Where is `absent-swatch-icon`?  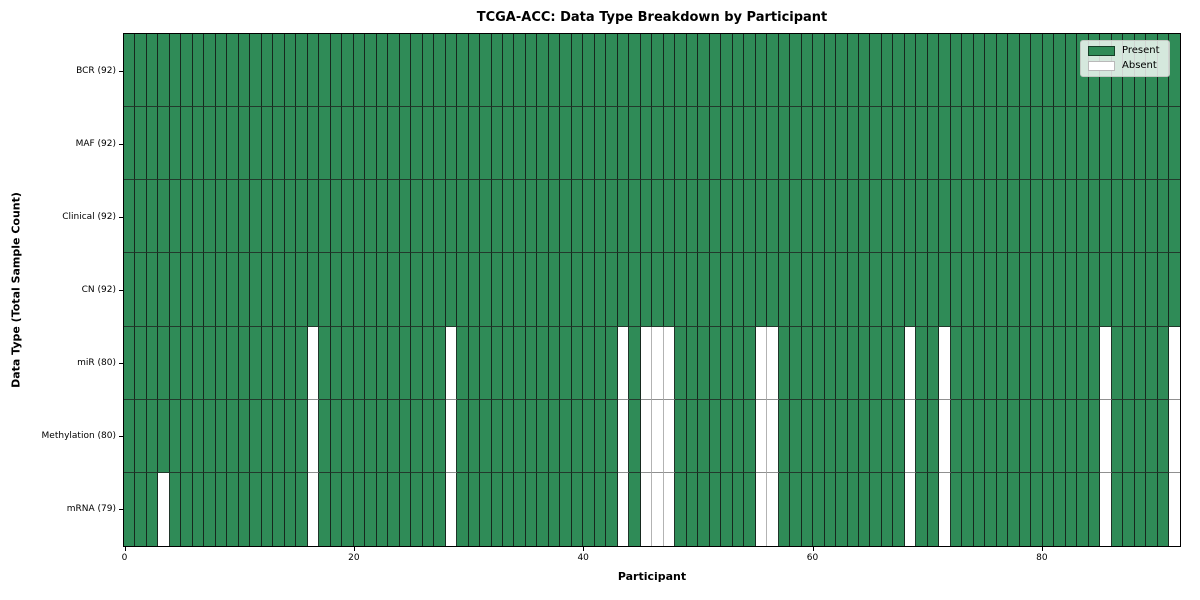 absent-swatch-icon is located at coordinates (1101, 66).